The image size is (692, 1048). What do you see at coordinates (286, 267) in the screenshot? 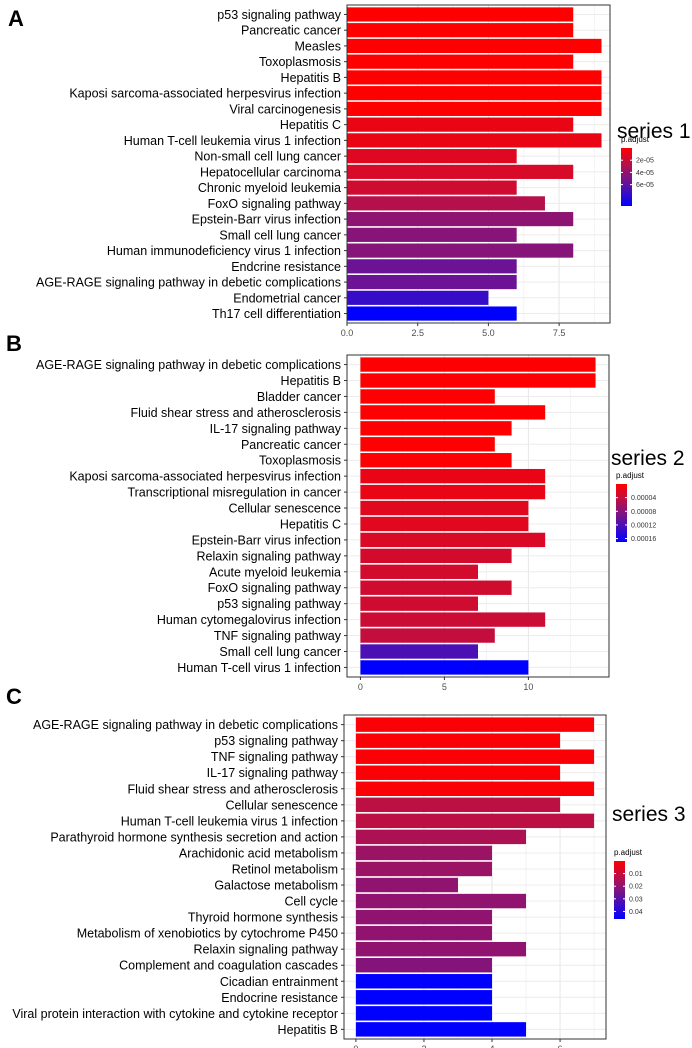
I see `category-label: Endcrine resistance` at bounding box center [286, 267].